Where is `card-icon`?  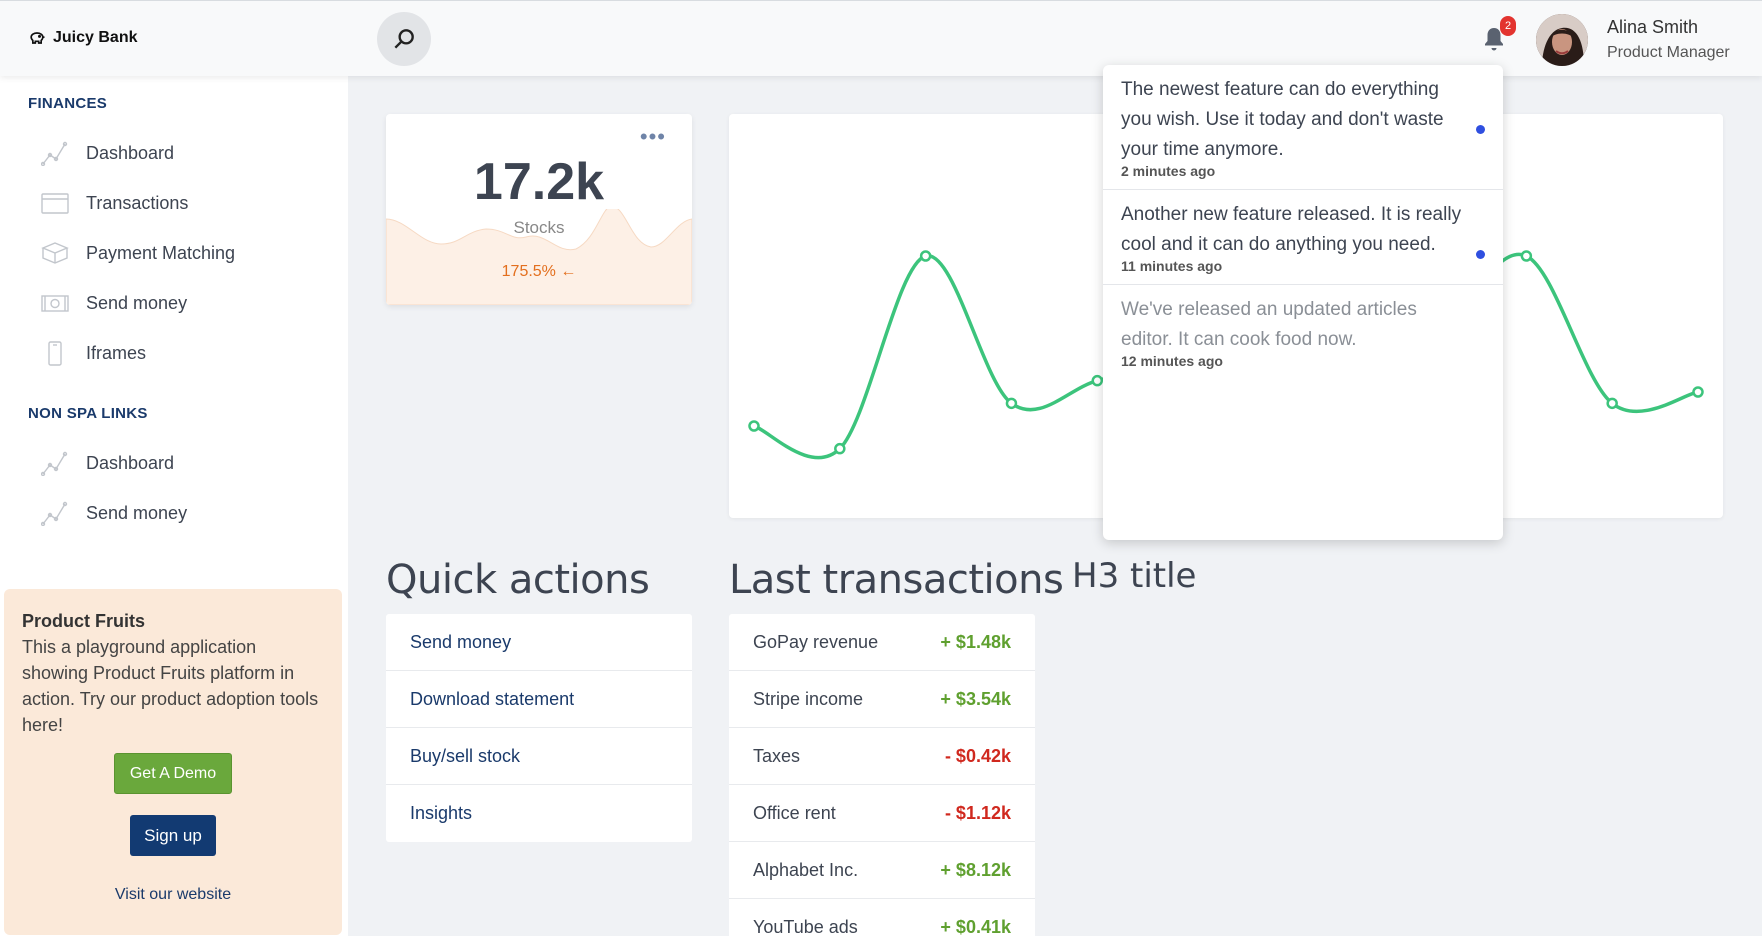
card-icon is located at coordinates (55, 203).